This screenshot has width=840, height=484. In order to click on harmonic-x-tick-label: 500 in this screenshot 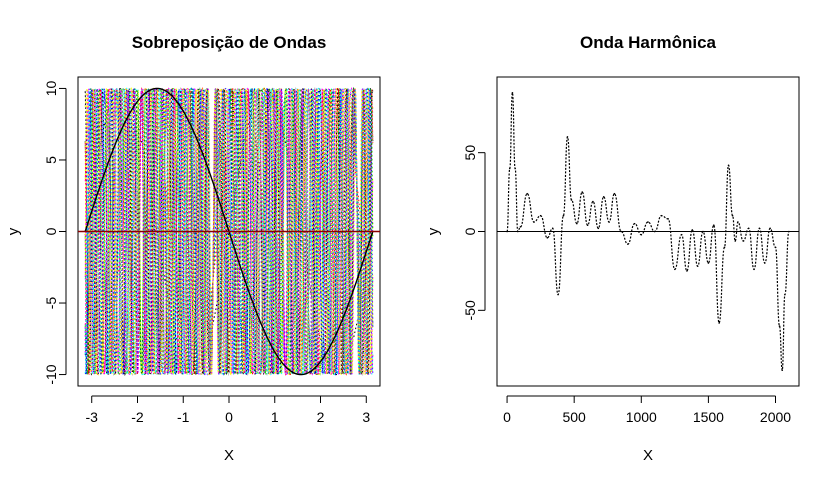, I will do `click(574, 417)`.